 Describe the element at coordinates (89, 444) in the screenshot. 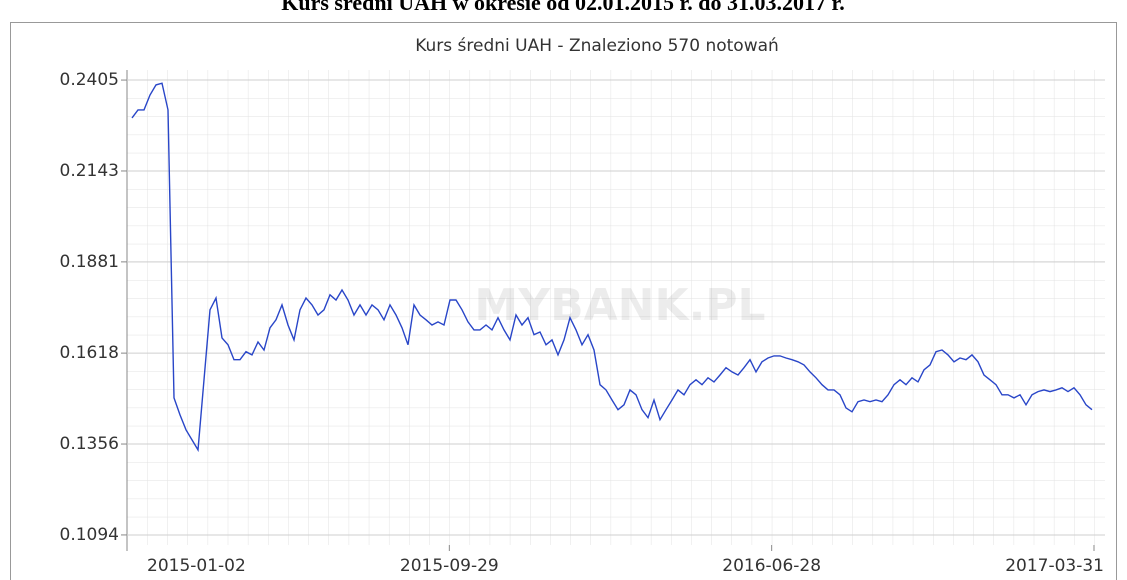

I see `y-tick-label: 0.1356` at that location.